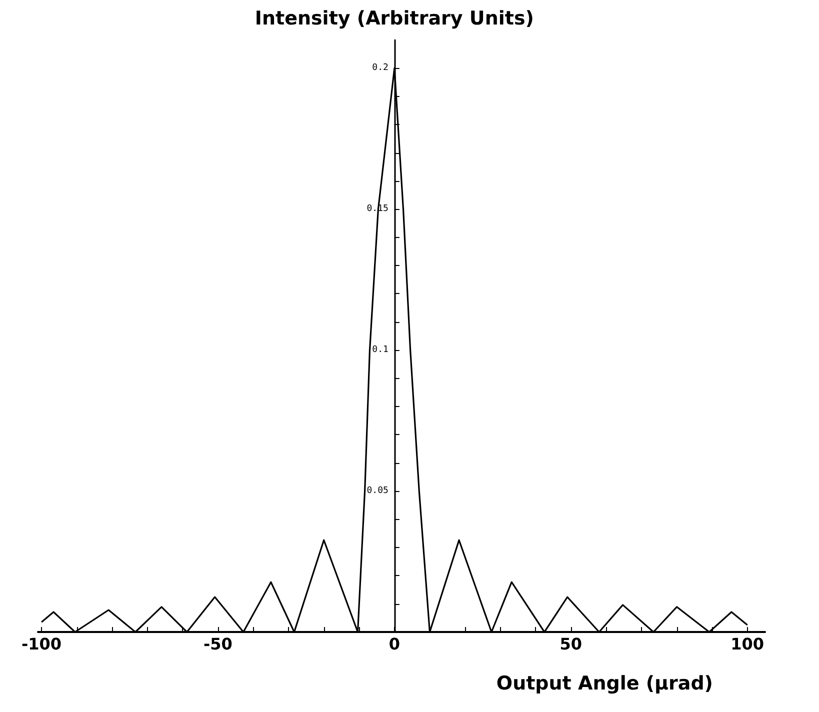  Describe the element at coordinates (604, 683) in the screenshot. I see `x-axis-title: Output Angle (µrad)` at that location.